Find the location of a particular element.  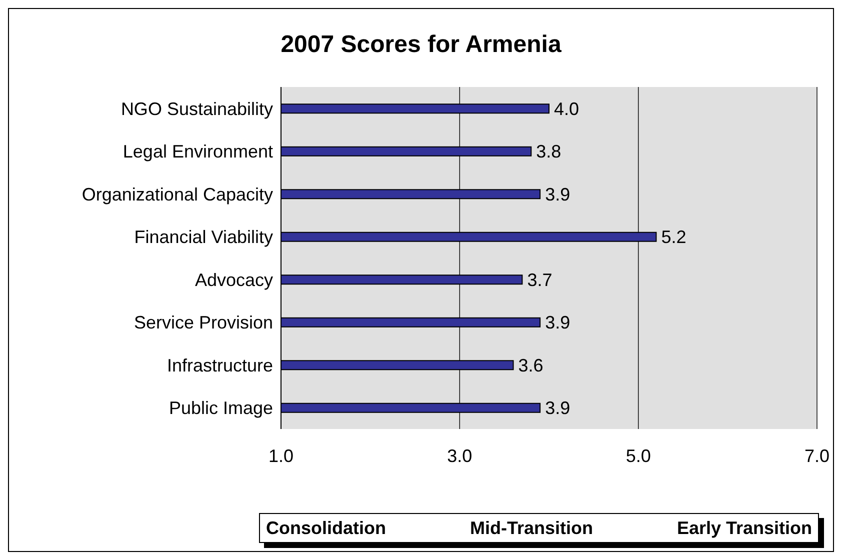

y-tick-label: Legal Environment is located at coordinates (197, 152).